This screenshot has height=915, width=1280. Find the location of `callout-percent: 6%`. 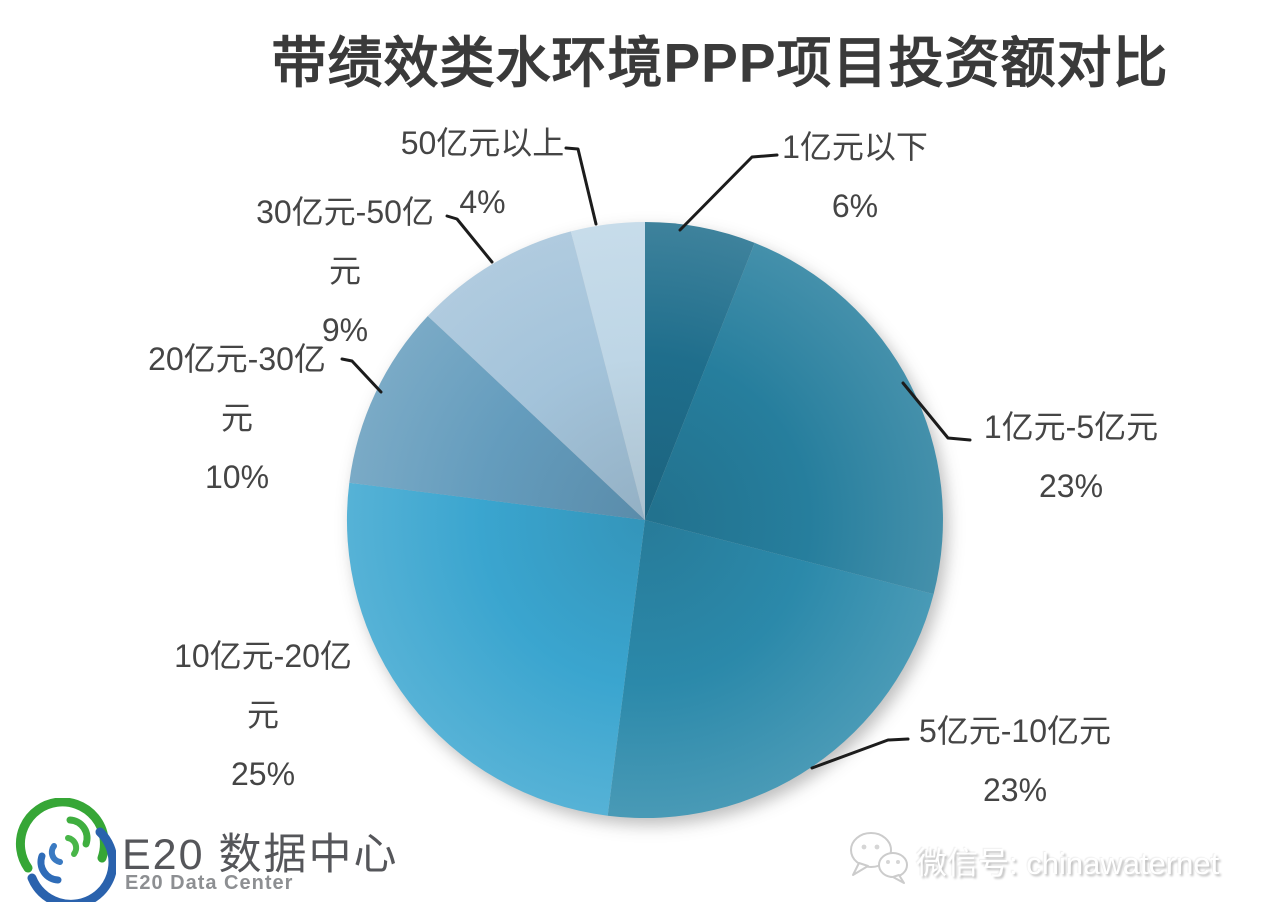

callout-percent: 6% is located at coordinates (855, 206).